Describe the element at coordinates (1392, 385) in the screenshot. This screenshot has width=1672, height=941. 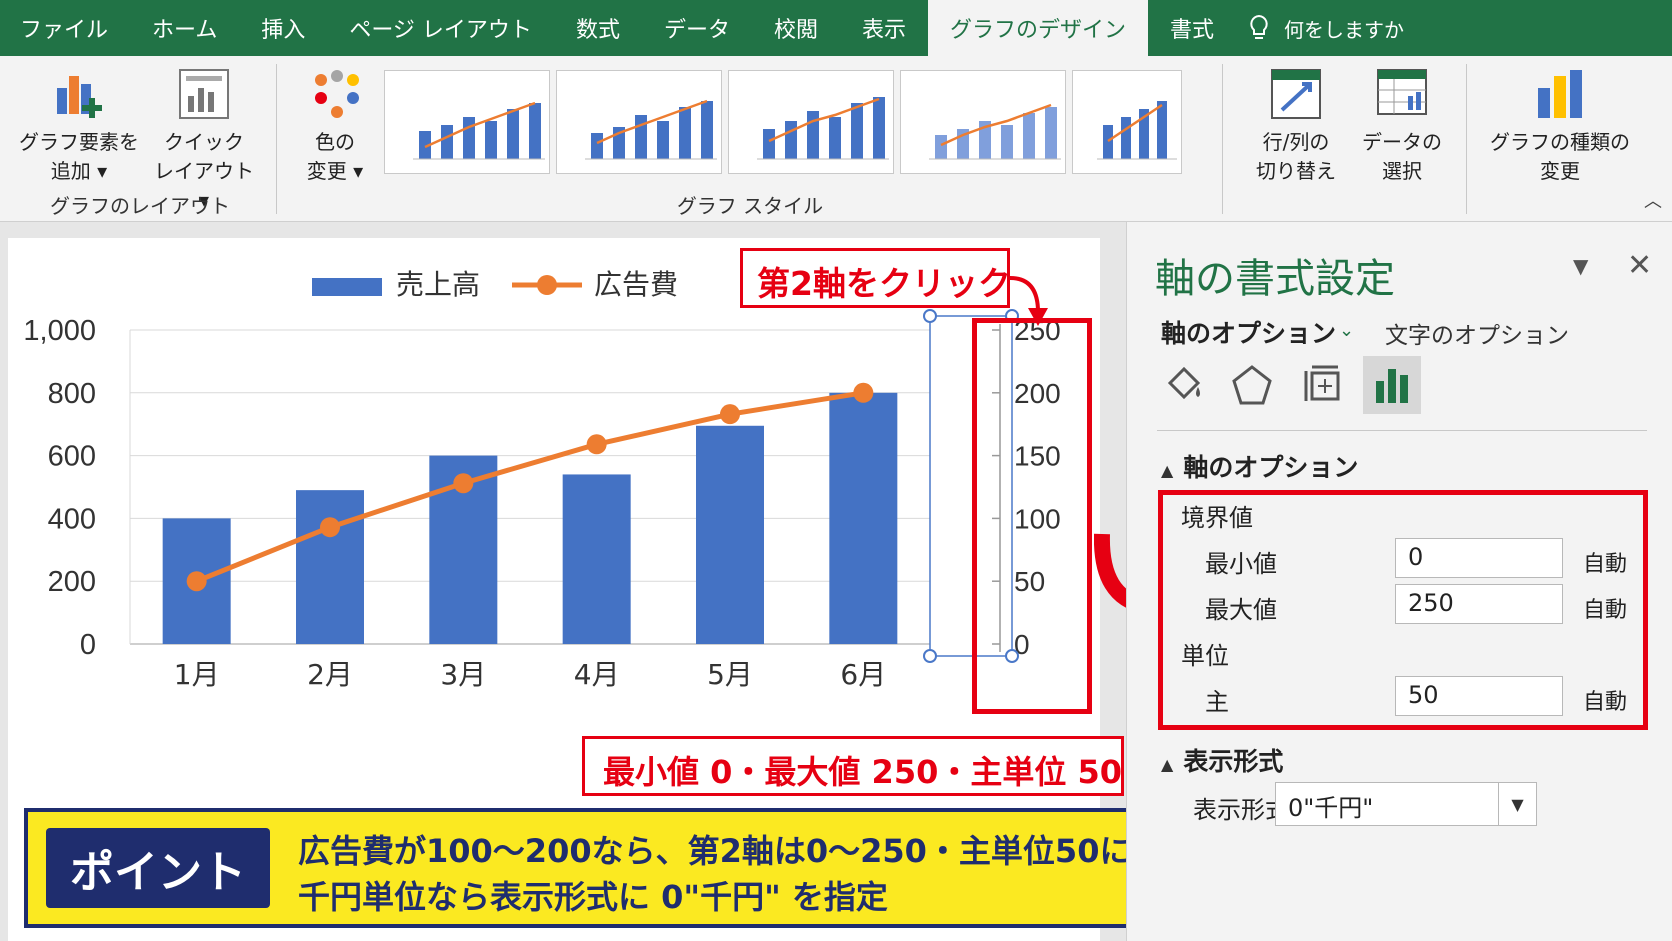
I see `axis-options-icon` at that location.